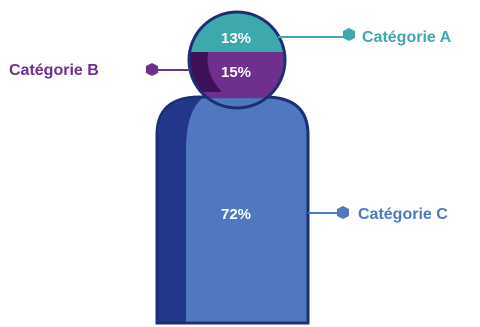  Describe the element at coordinates (236, 72) in the screenshot. I see `value-label-b: 15%` at that location.